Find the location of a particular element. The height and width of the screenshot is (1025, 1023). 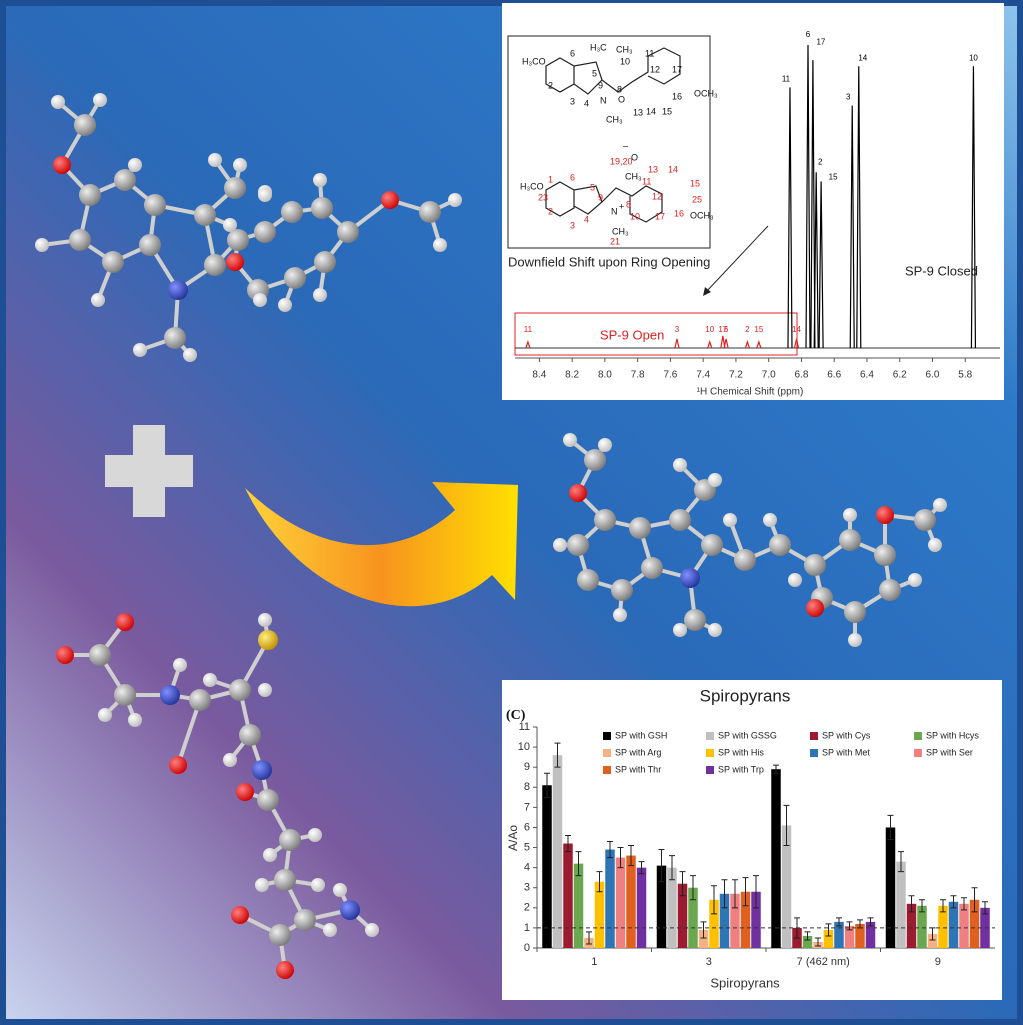

x-tick-label: 9 is located at coordinates (938, 962).